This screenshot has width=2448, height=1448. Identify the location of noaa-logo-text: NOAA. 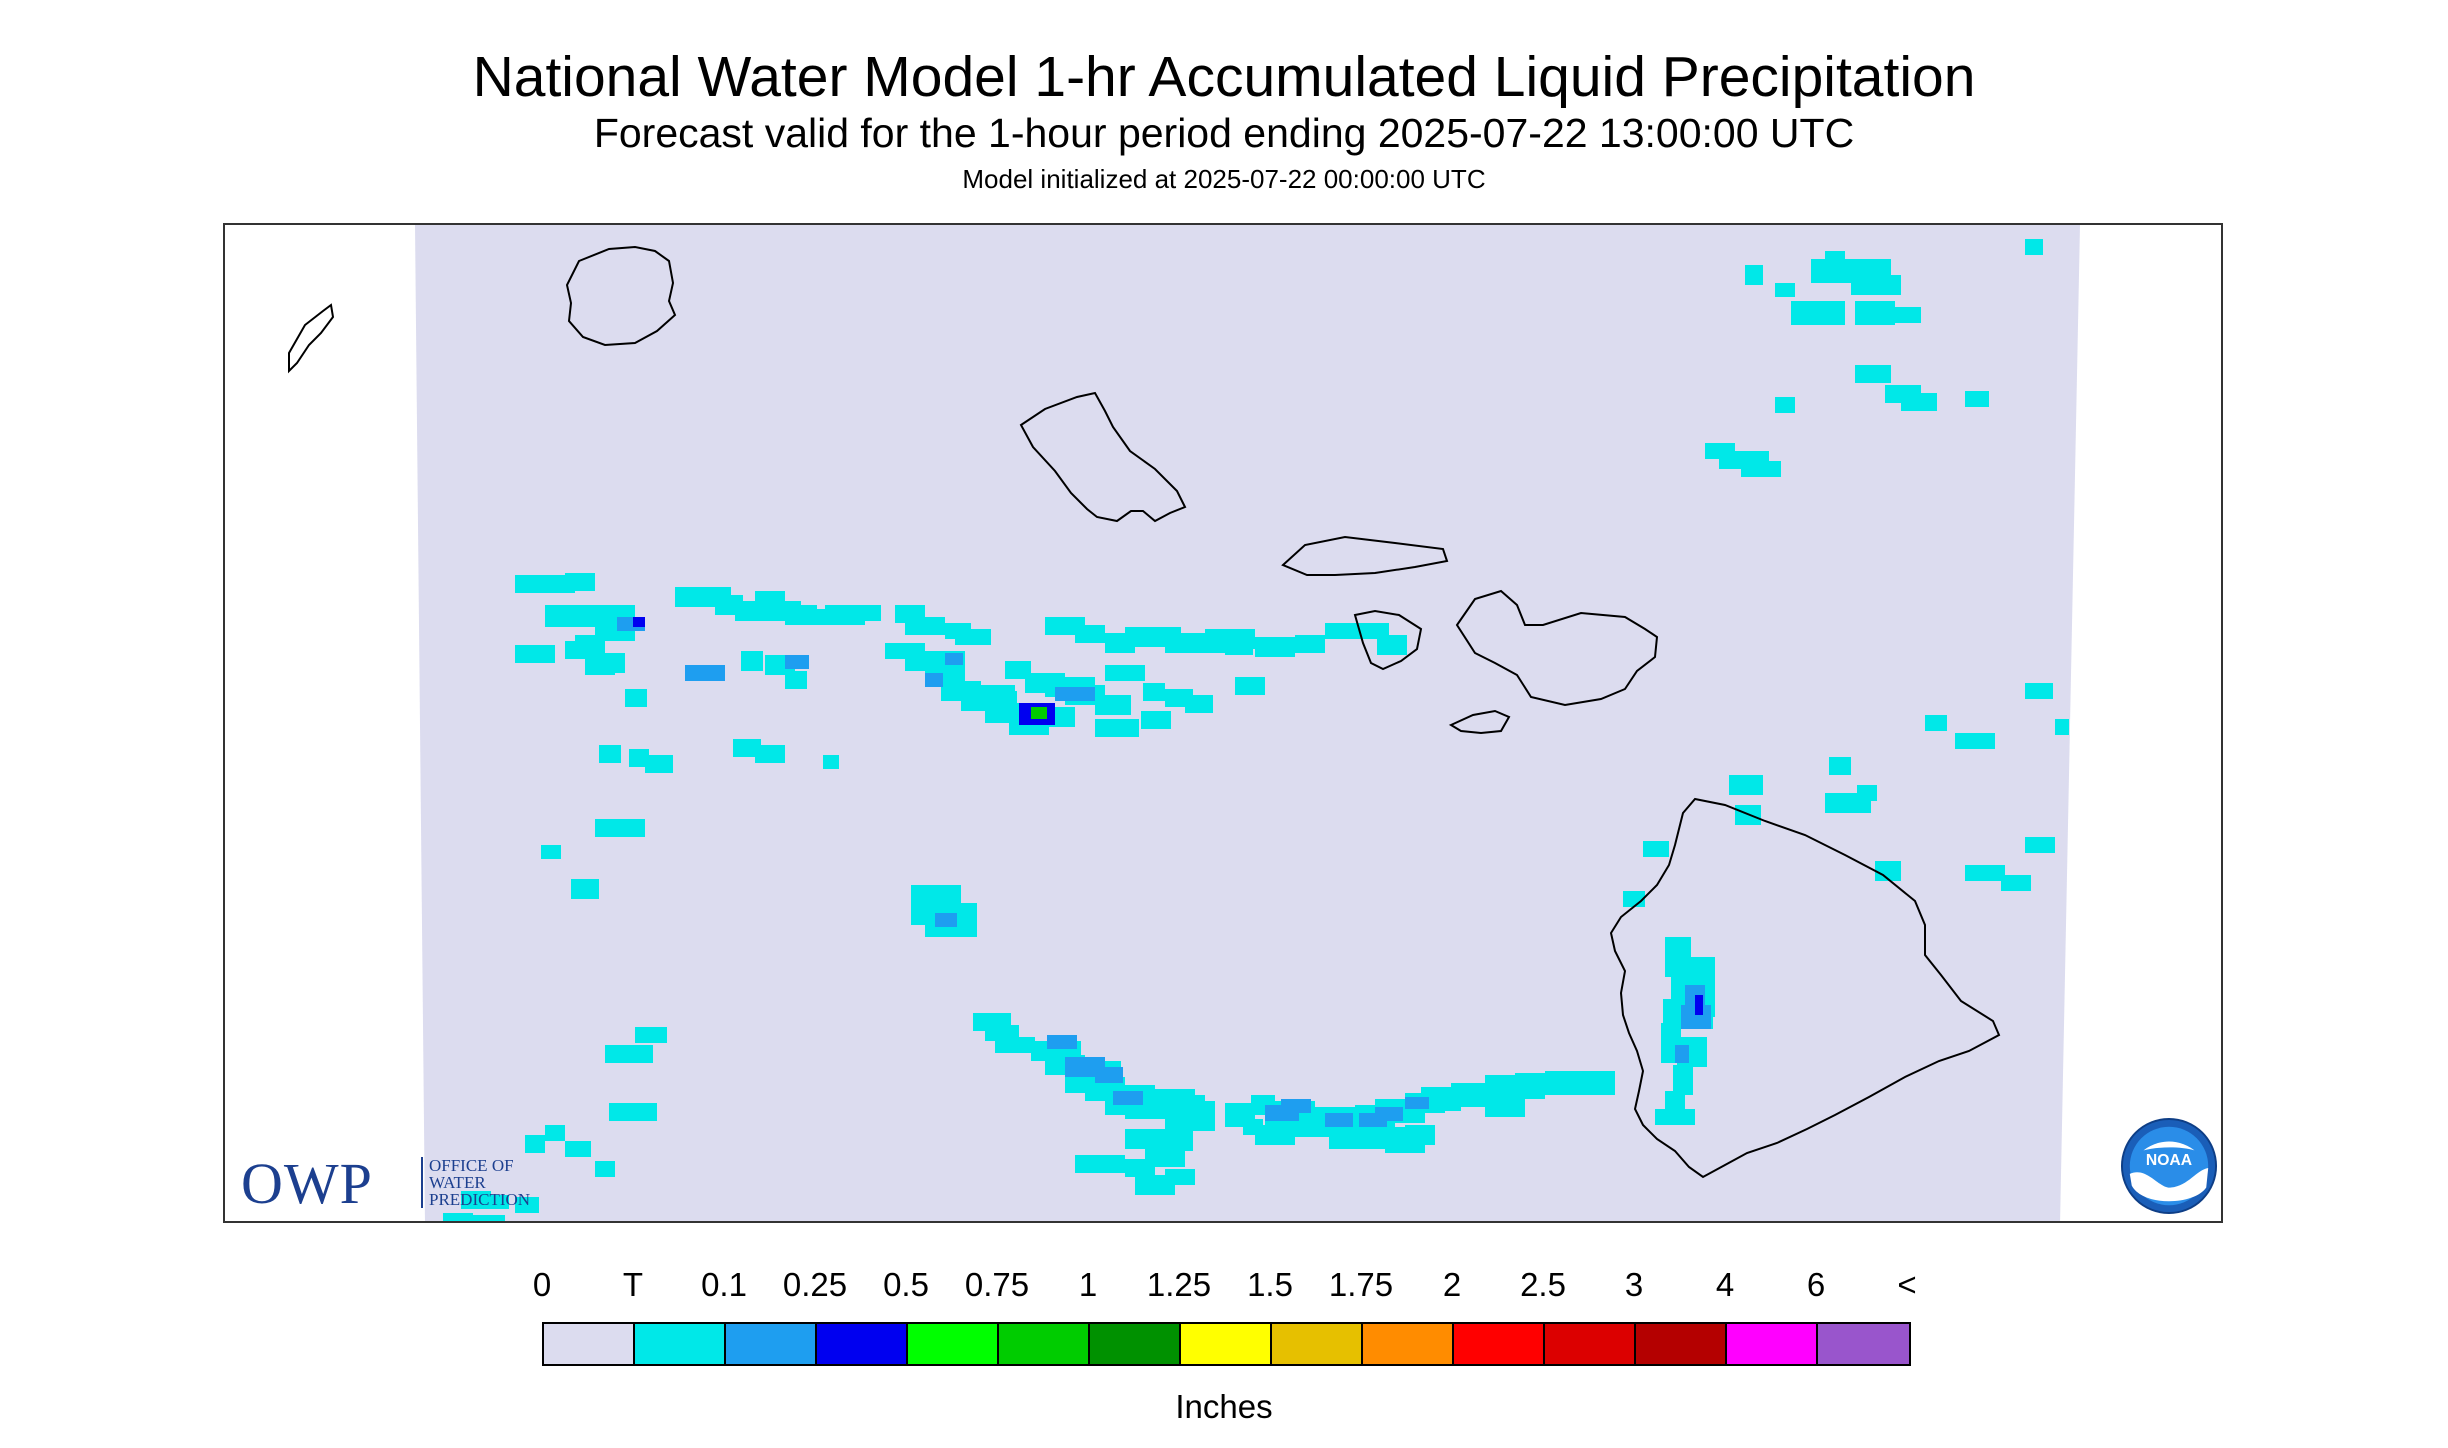
(2169, 1160).